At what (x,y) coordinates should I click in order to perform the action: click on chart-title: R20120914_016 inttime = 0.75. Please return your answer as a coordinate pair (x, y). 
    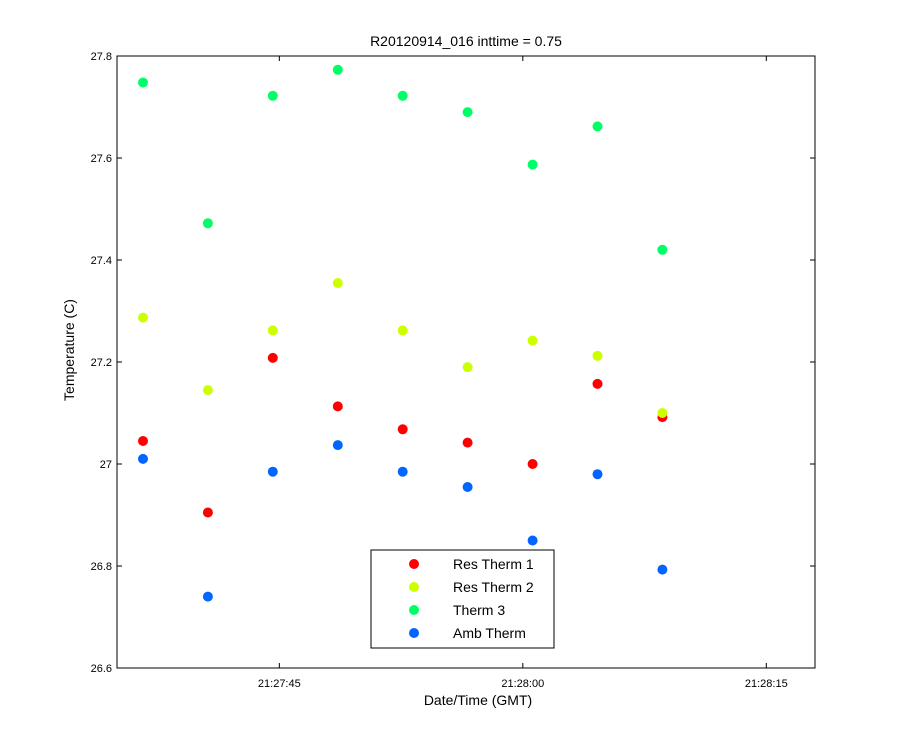
    Looking at the image, I should click on (466, 41).